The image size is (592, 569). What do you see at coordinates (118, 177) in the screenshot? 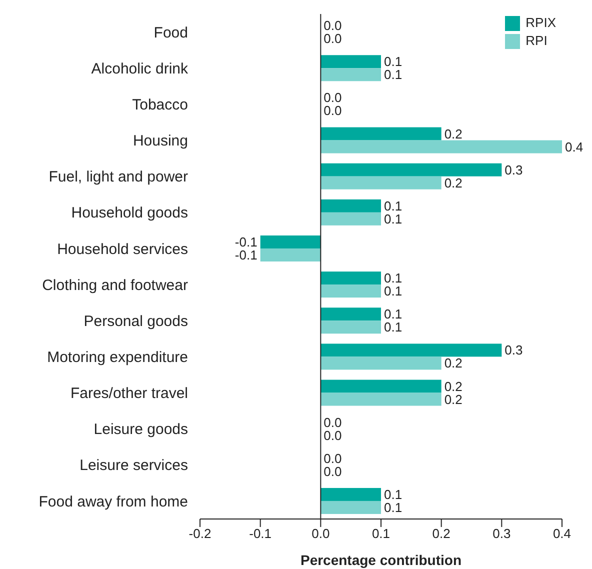
I see `y-tick-label: Fuel, light and power` at bounding box center [118, 177].